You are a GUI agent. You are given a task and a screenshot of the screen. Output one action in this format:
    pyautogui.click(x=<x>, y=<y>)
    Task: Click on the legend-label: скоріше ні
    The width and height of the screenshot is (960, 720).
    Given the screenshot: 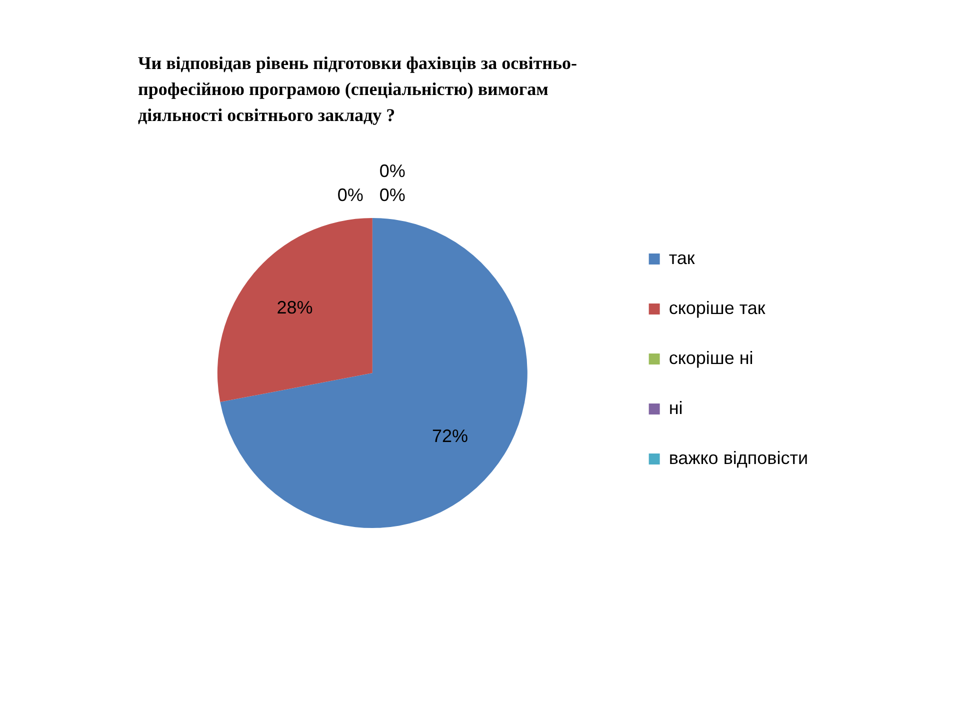 What is the action you would take?
    pyautogui.click(x=711, y=358)
    